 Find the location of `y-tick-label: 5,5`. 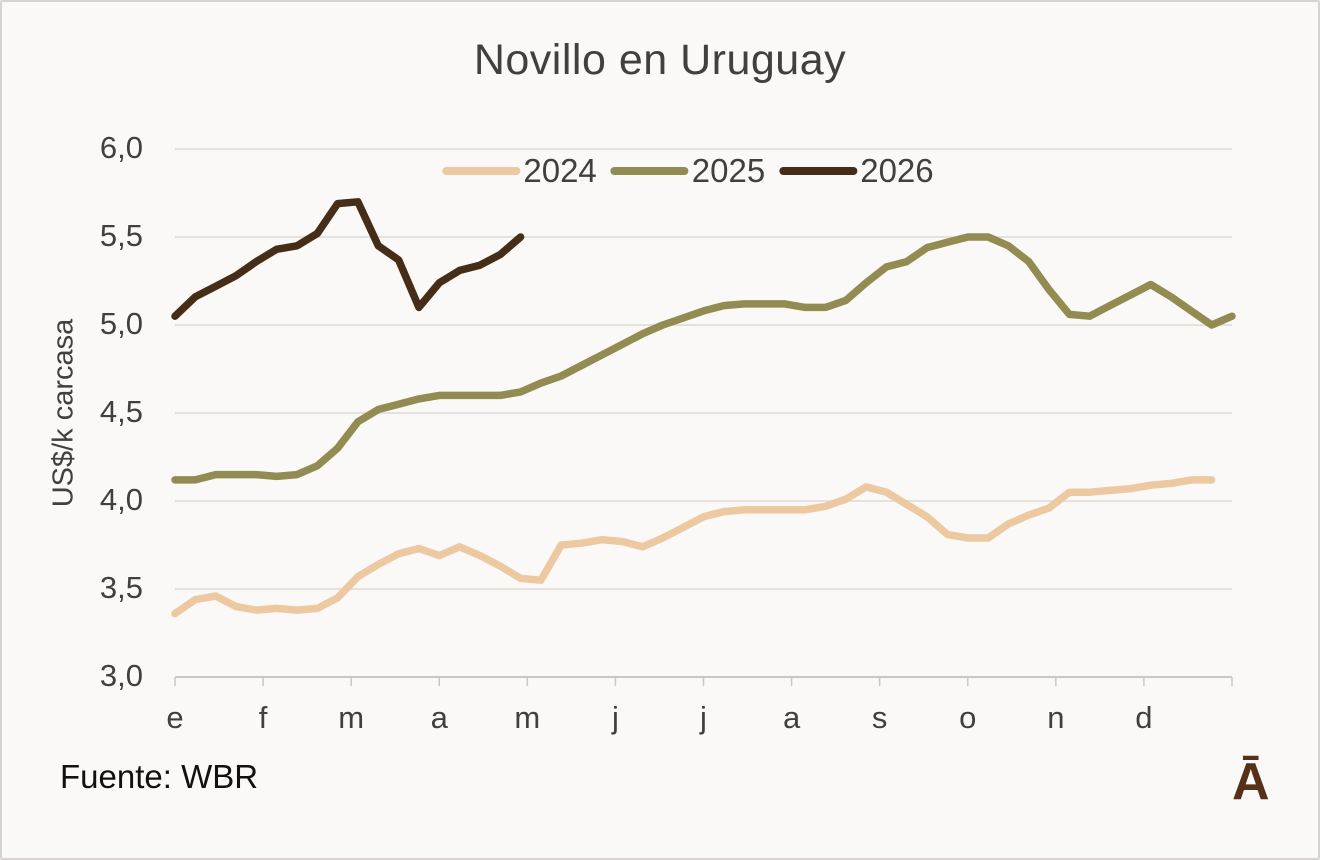

y-tick-label: 5,5 is located at coordinates (121, 235).